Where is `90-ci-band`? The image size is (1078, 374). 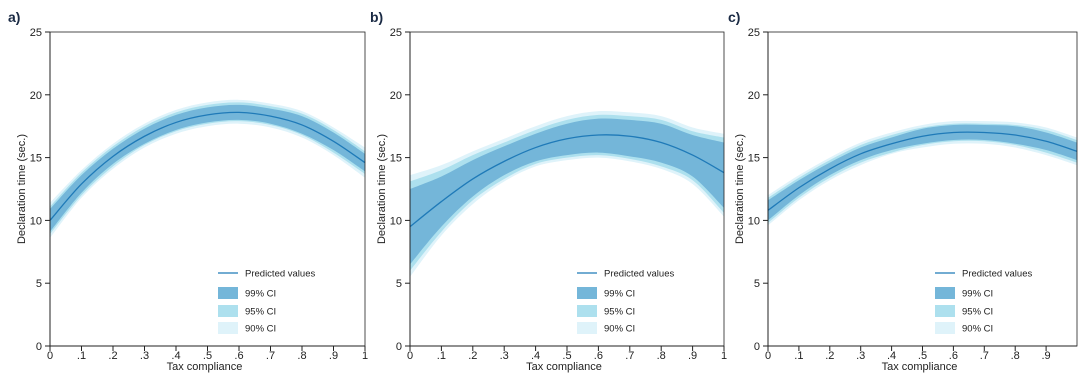 90-ci-band is located at coordinates (207, 168).